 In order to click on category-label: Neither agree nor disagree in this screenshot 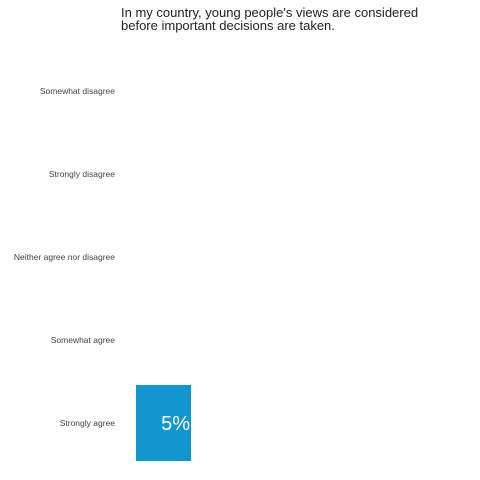, I will do `click(64, 257)`.